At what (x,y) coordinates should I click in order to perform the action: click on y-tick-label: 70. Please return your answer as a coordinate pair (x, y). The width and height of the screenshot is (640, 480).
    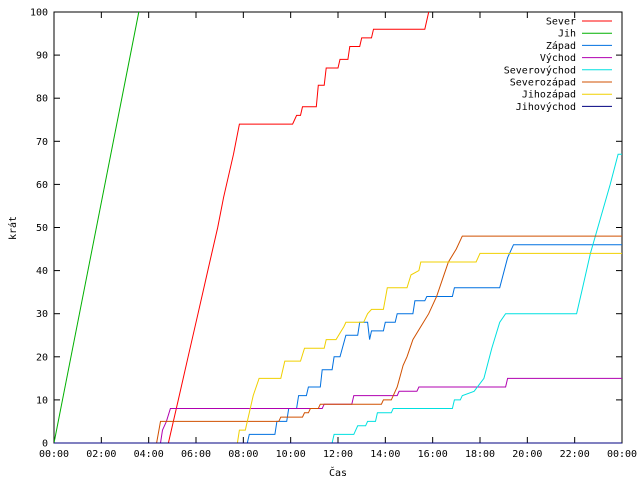
    Looking at the image, I should click on (42, 142).